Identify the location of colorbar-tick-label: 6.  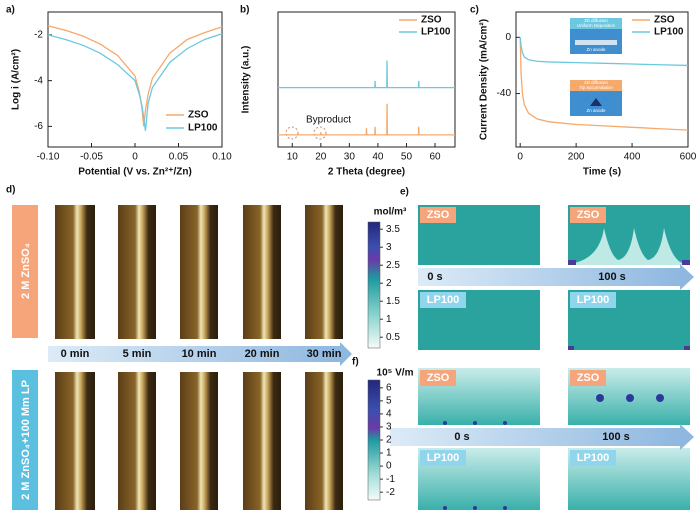
(389, 387).